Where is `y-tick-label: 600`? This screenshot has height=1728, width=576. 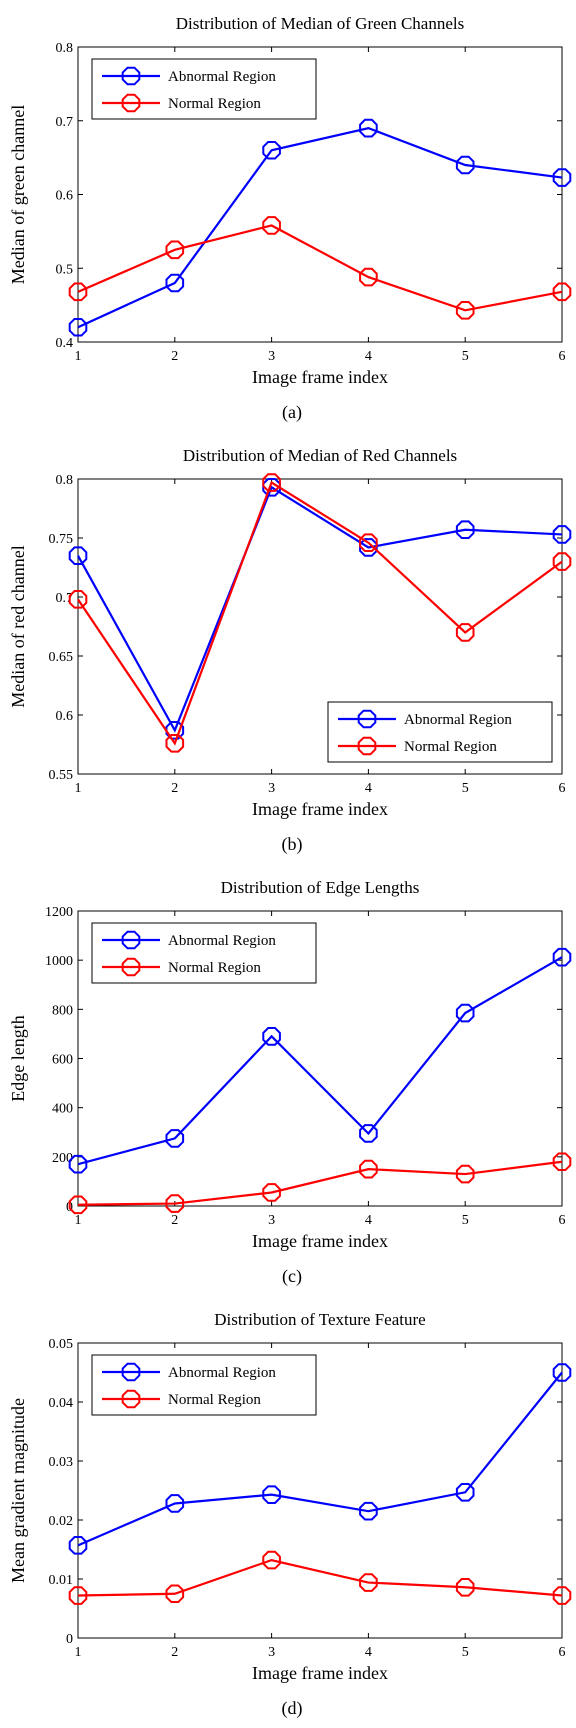 y-tick-label: 600 is located at coordinates (62, 1060).